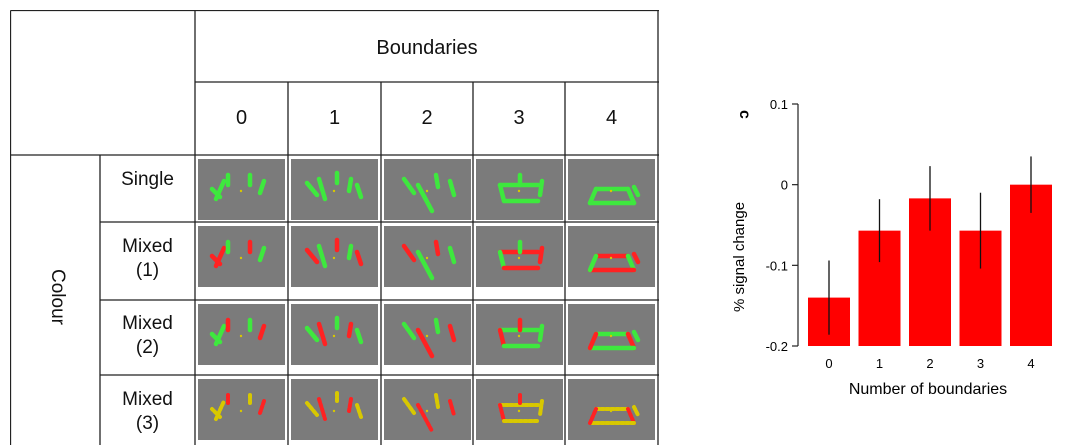  Describe the element at coordinates (519, 118) in the screenshot. I see `column-header-3: 3` at that location.